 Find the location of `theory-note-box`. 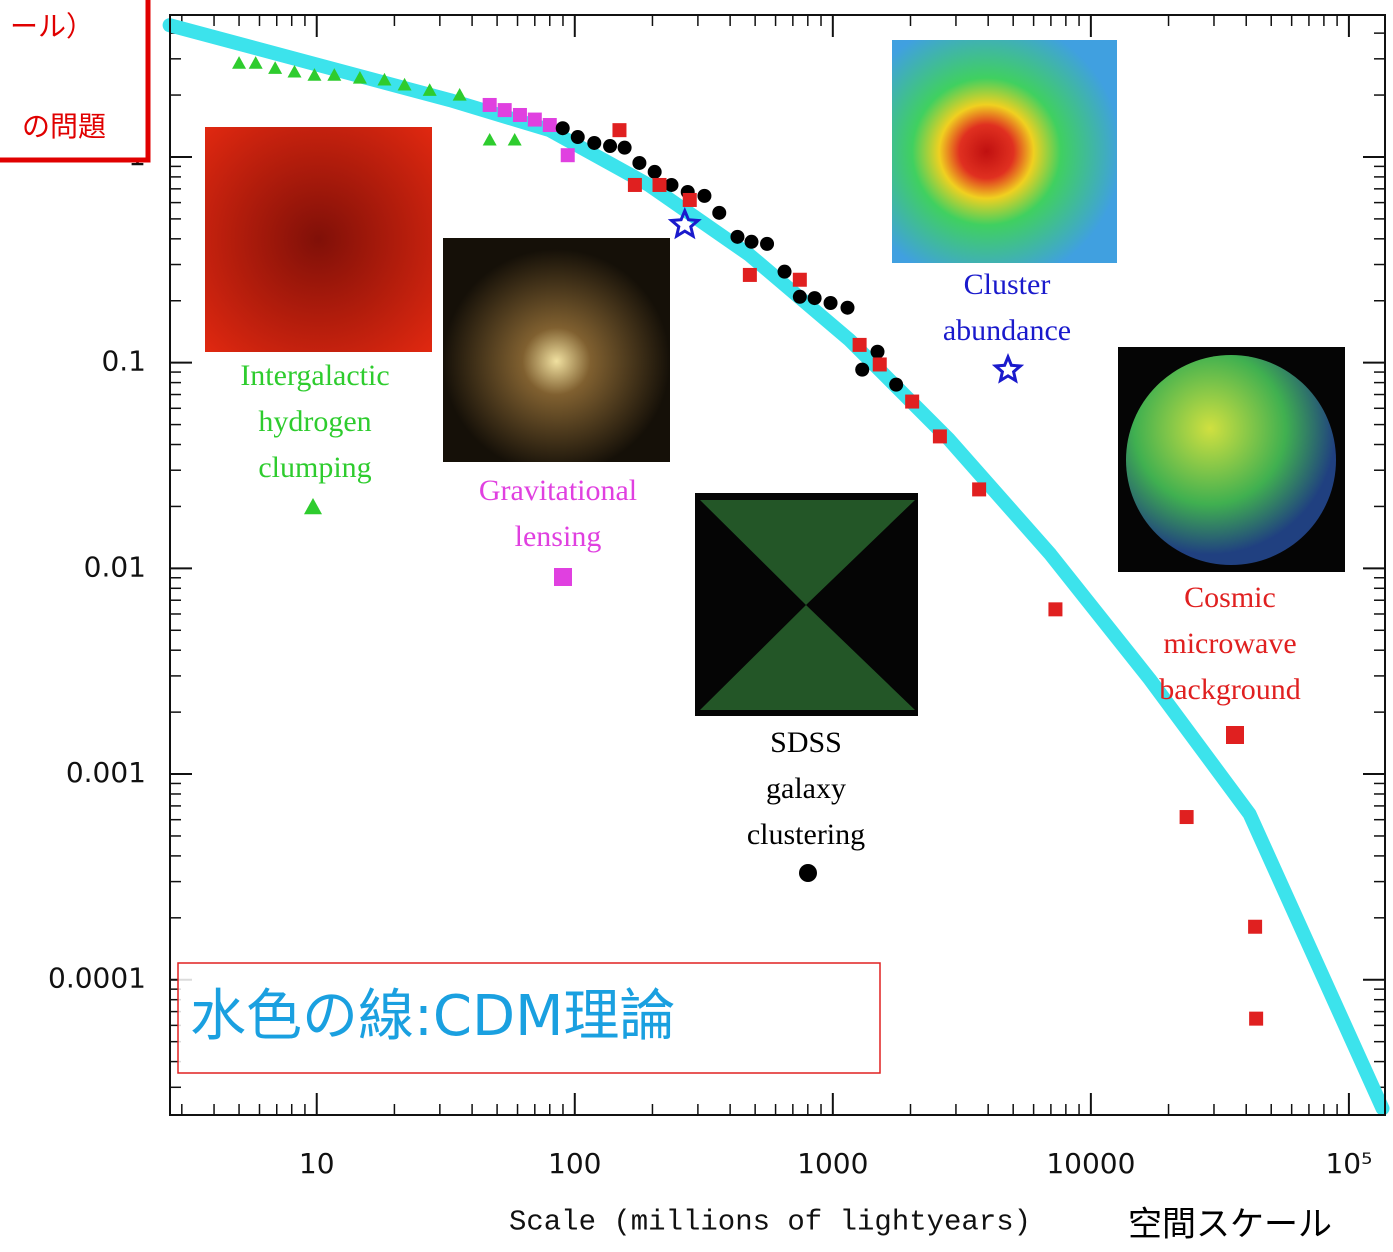

theory-note-box is located at coordinates (529, 1018).